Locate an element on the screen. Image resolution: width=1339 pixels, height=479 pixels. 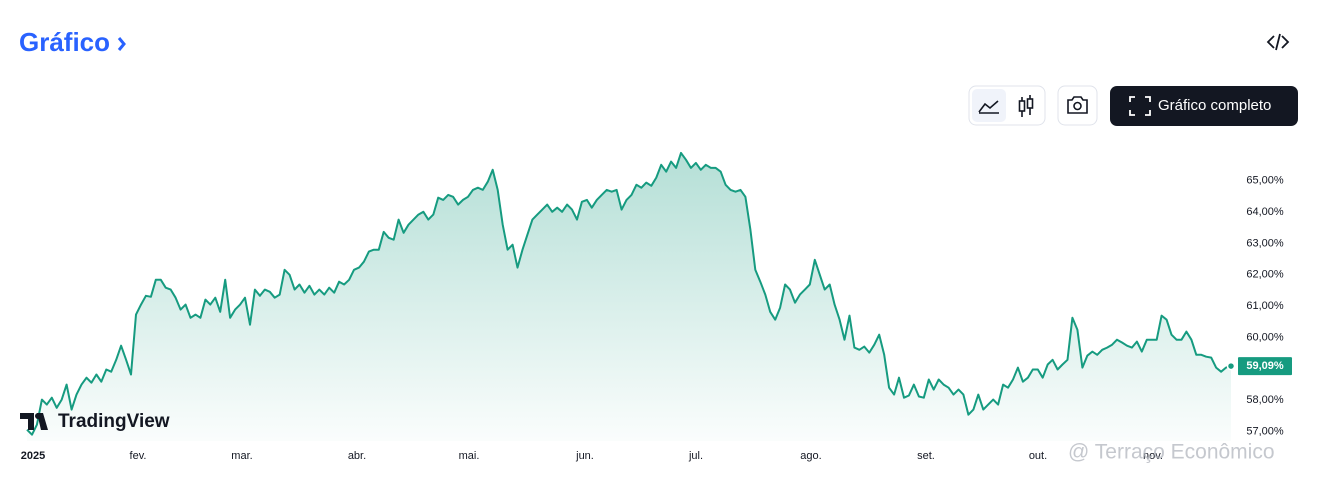
snapshot-button is located at coordinates (1077, 105).